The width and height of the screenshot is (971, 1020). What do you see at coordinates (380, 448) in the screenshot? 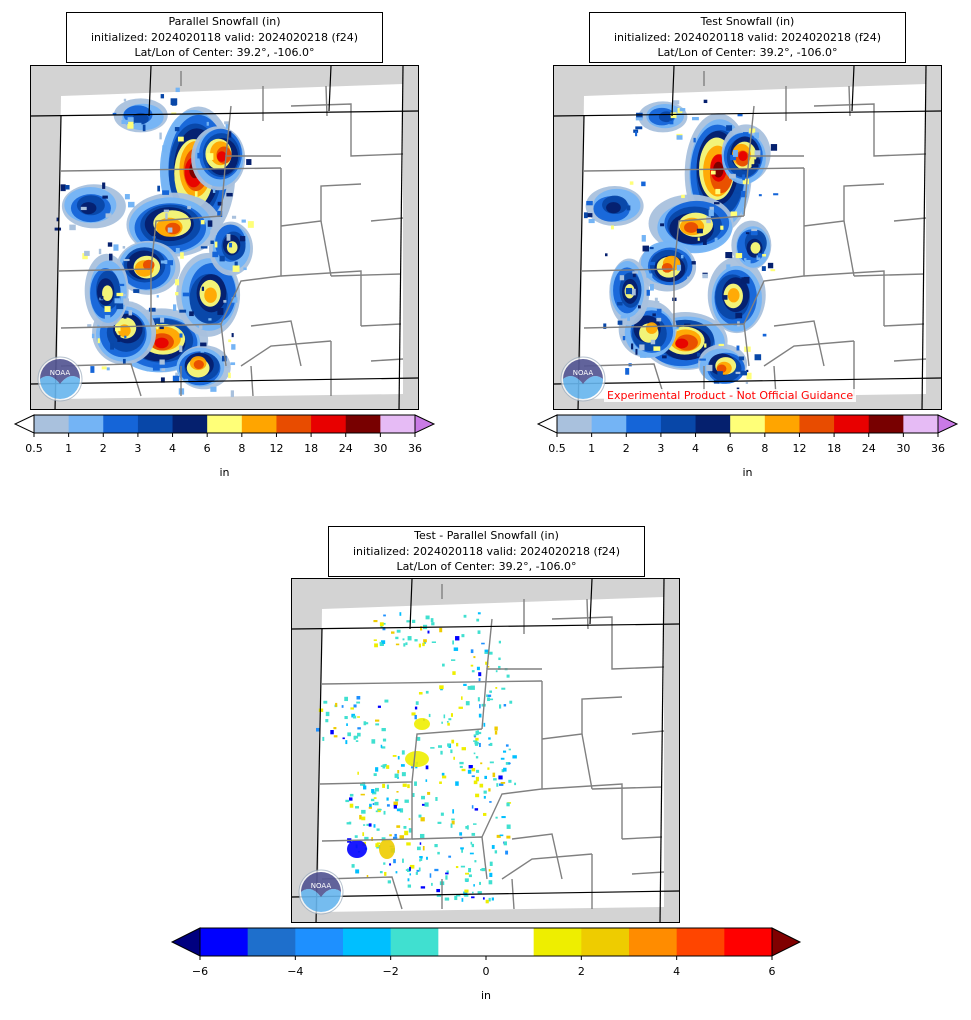
I see `colorbar-tick-label: 30` at bounding box center [380, 448].